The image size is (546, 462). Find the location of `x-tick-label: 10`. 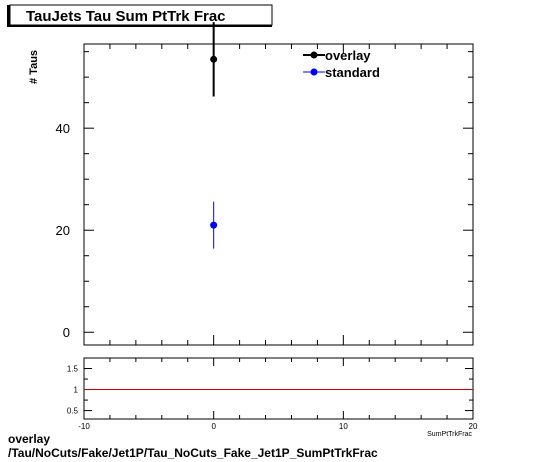

x-tick-label: 10 is located at coordinates (343, 426).